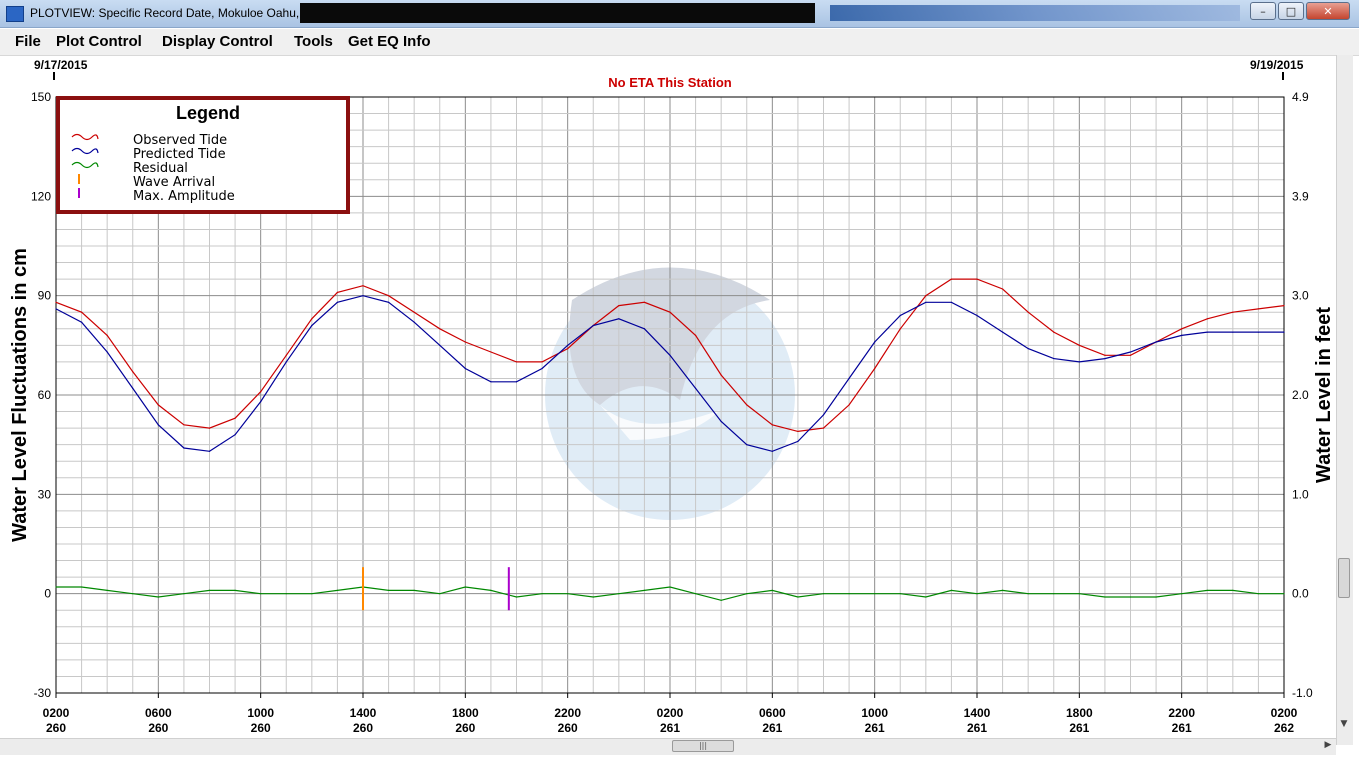  What do you see at coordinates (174, 182) in the screenshot?
I see `legend-label-wave-arrival: Wave Arrival` at bounding box center [174, 182].